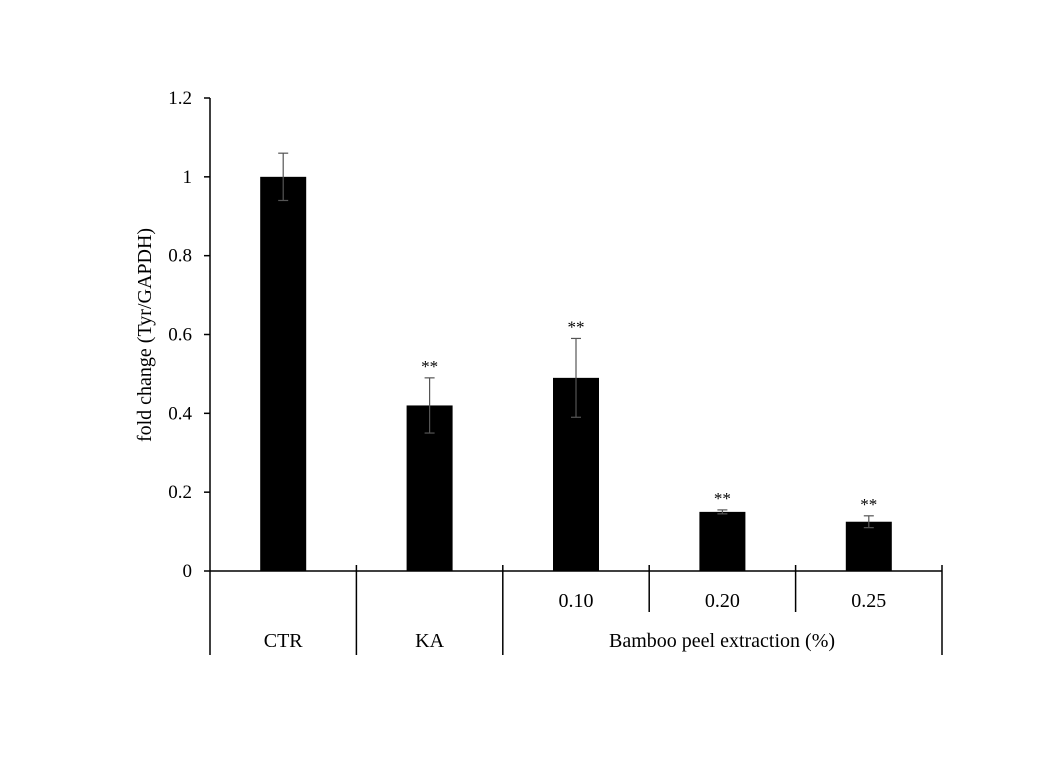 This screenshot has height=760, width=1058. Describe the element at coordinates (180, 335) in the screenshot. I see `y-tick-label: 0.6` at that location.